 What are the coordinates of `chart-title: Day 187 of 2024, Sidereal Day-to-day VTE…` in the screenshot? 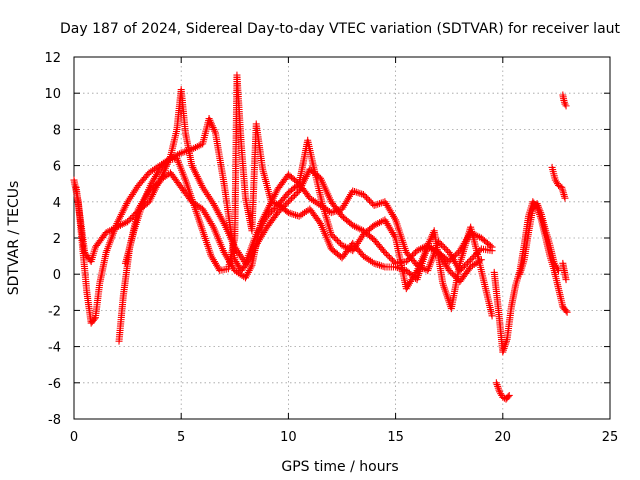 It's located at (340, 29).